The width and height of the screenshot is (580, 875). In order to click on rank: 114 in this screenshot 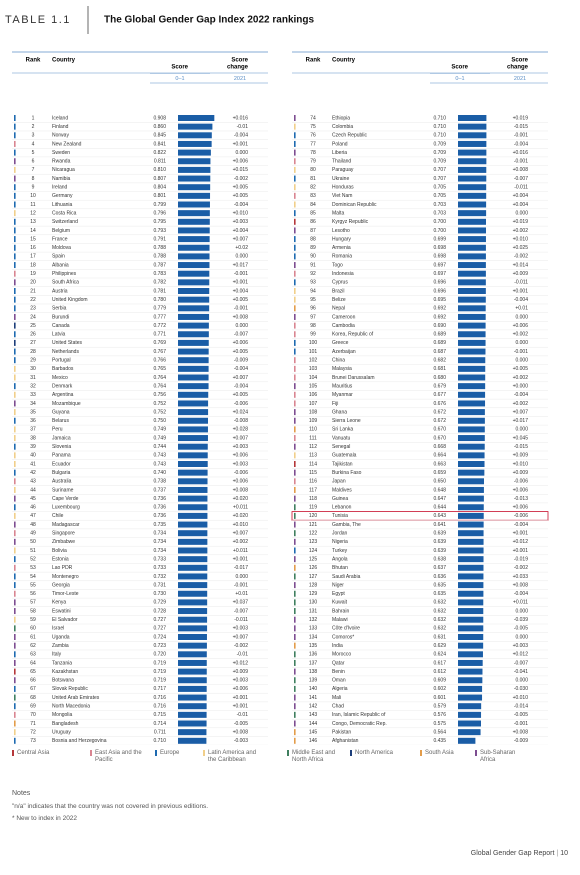, I will do `click(313, 464)`.